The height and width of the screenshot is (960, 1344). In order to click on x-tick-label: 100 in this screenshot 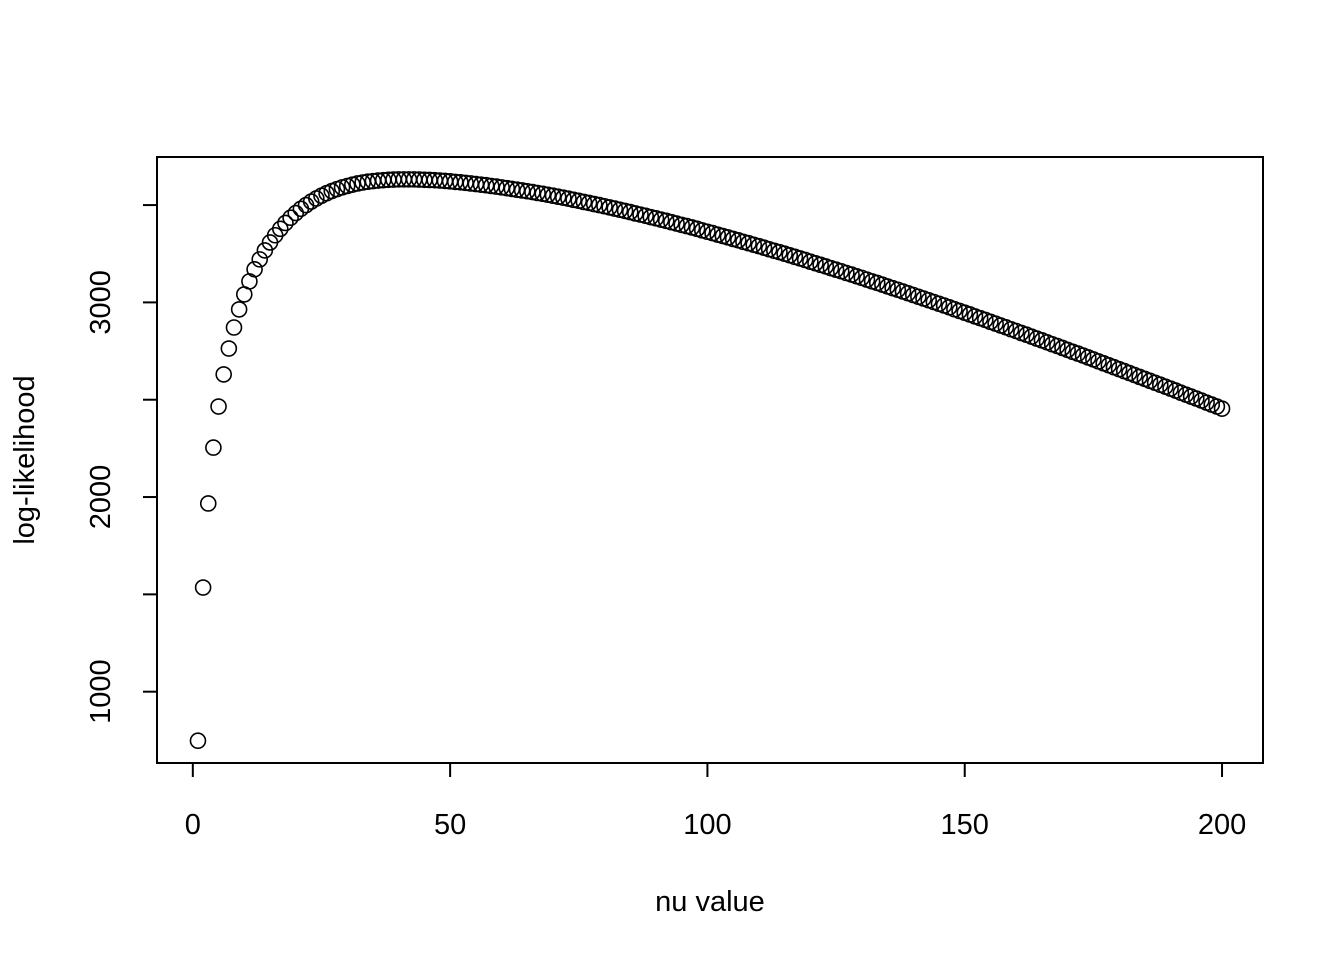, I will do `click(707, 825)`.